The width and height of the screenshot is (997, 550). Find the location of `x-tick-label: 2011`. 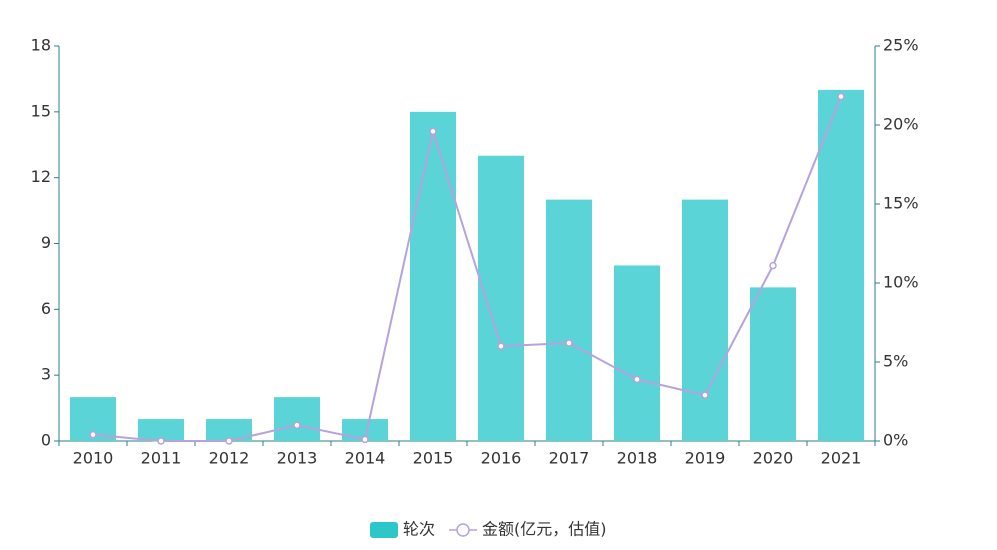

x-tick-label: 2011 is located at coordinates (161, 458).